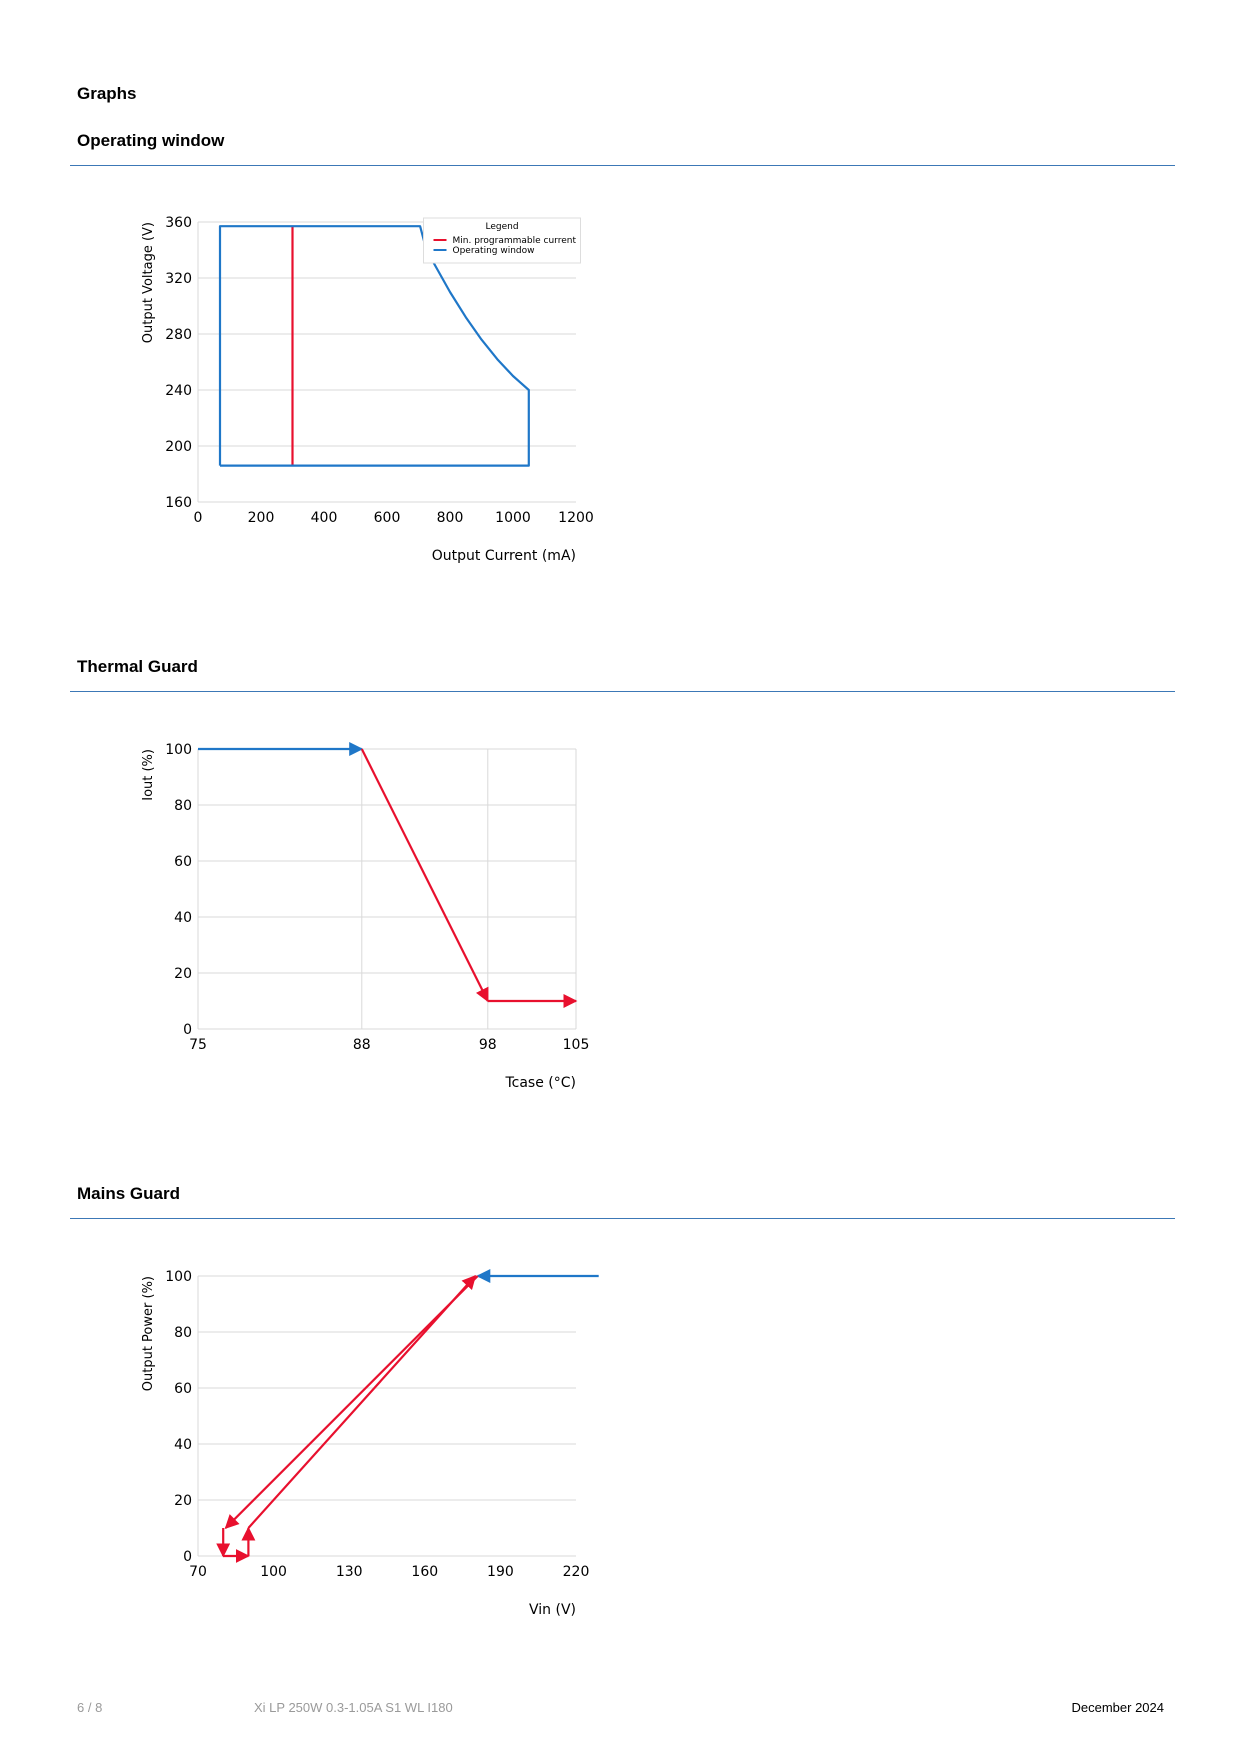 The image size is (1240, 1754). Describe the element at coordinates (107, 93) in the screenshot. I see `graphs-heading: Graphs` at that location.